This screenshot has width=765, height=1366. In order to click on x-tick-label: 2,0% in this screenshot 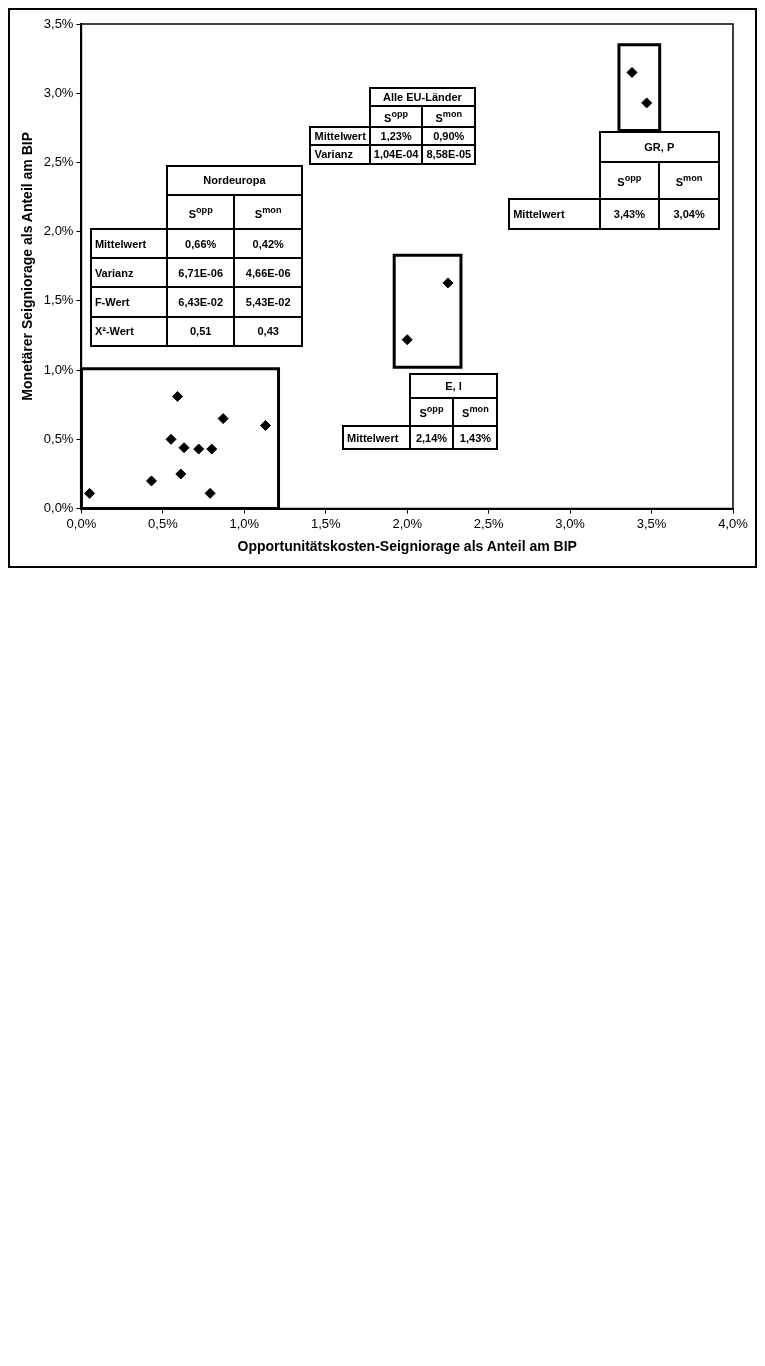, I will do `click(407, 523)`.